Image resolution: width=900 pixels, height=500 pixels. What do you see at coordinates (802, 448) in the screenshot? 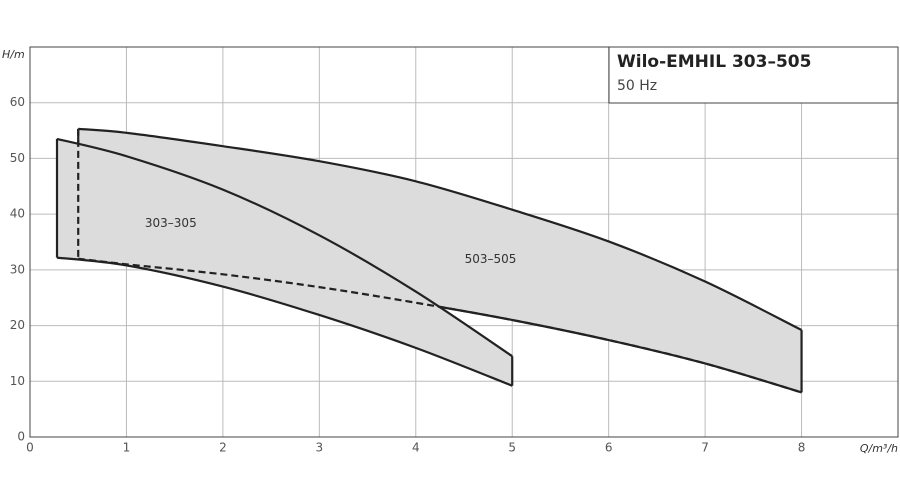
I see `x-tick-label: 8` at bounding box center [802, 448].